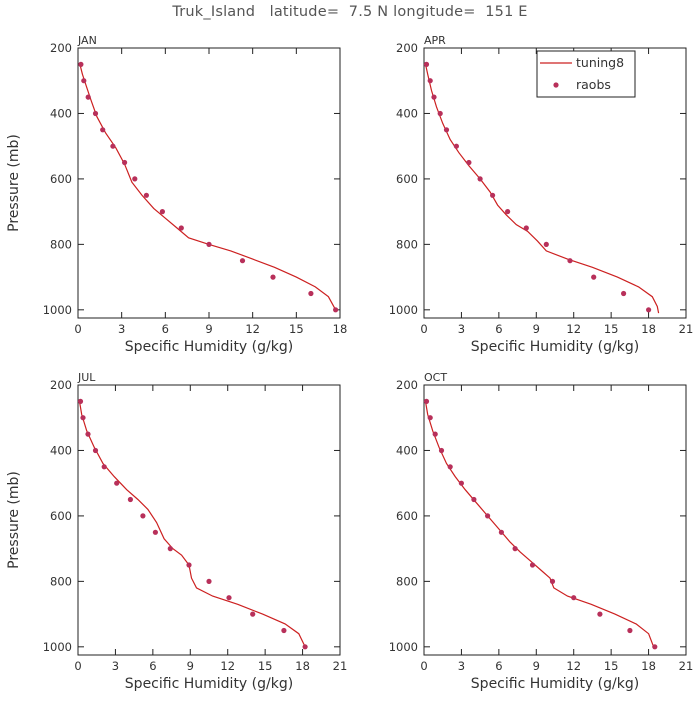  I want to click on legend: tuning8 raobs, so click(586, 74).